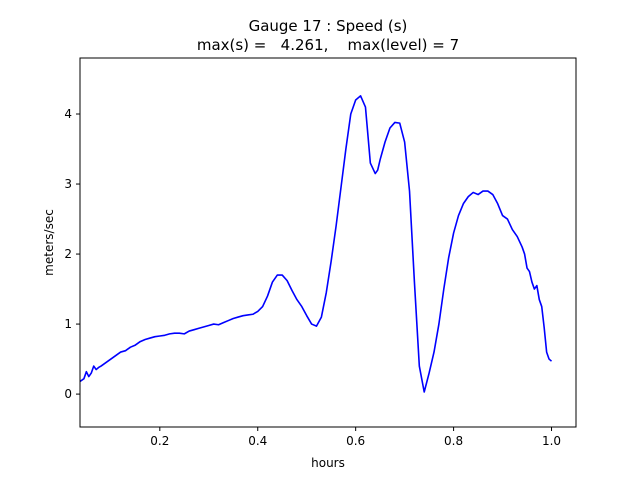 Image resolution: width=640 pixels, height=480 pixels. What do you see at coordinates (453, 441) in the screenshot?
I see `x-tick-label: 0.8` at bounding box center [453, 441].